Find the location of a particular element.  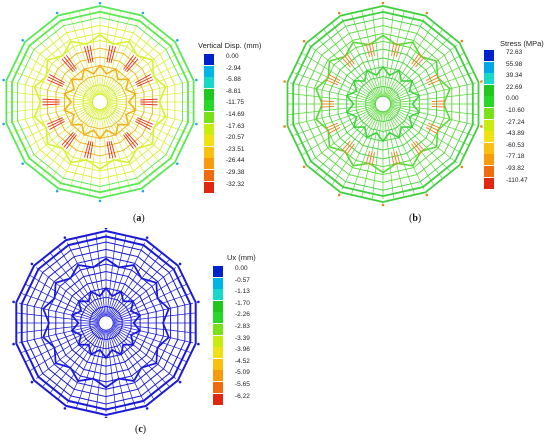

legend-title-c: Ux (mm) is located at coordinates (241, 257).